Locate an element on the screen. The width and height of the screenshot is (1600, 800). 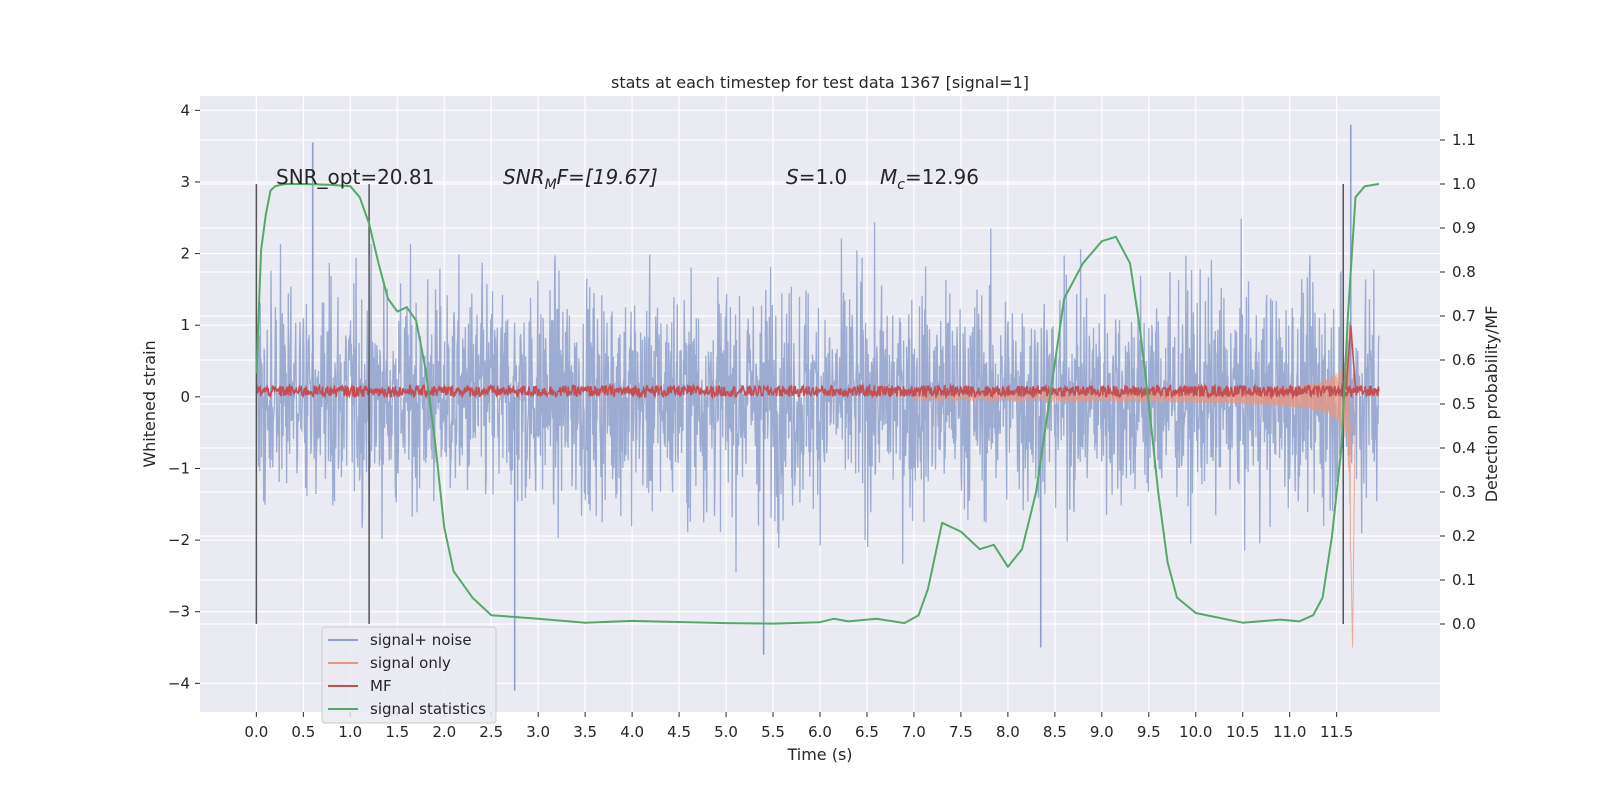
legend-label-signal-only: signal only is located at coordinates (410, 663).